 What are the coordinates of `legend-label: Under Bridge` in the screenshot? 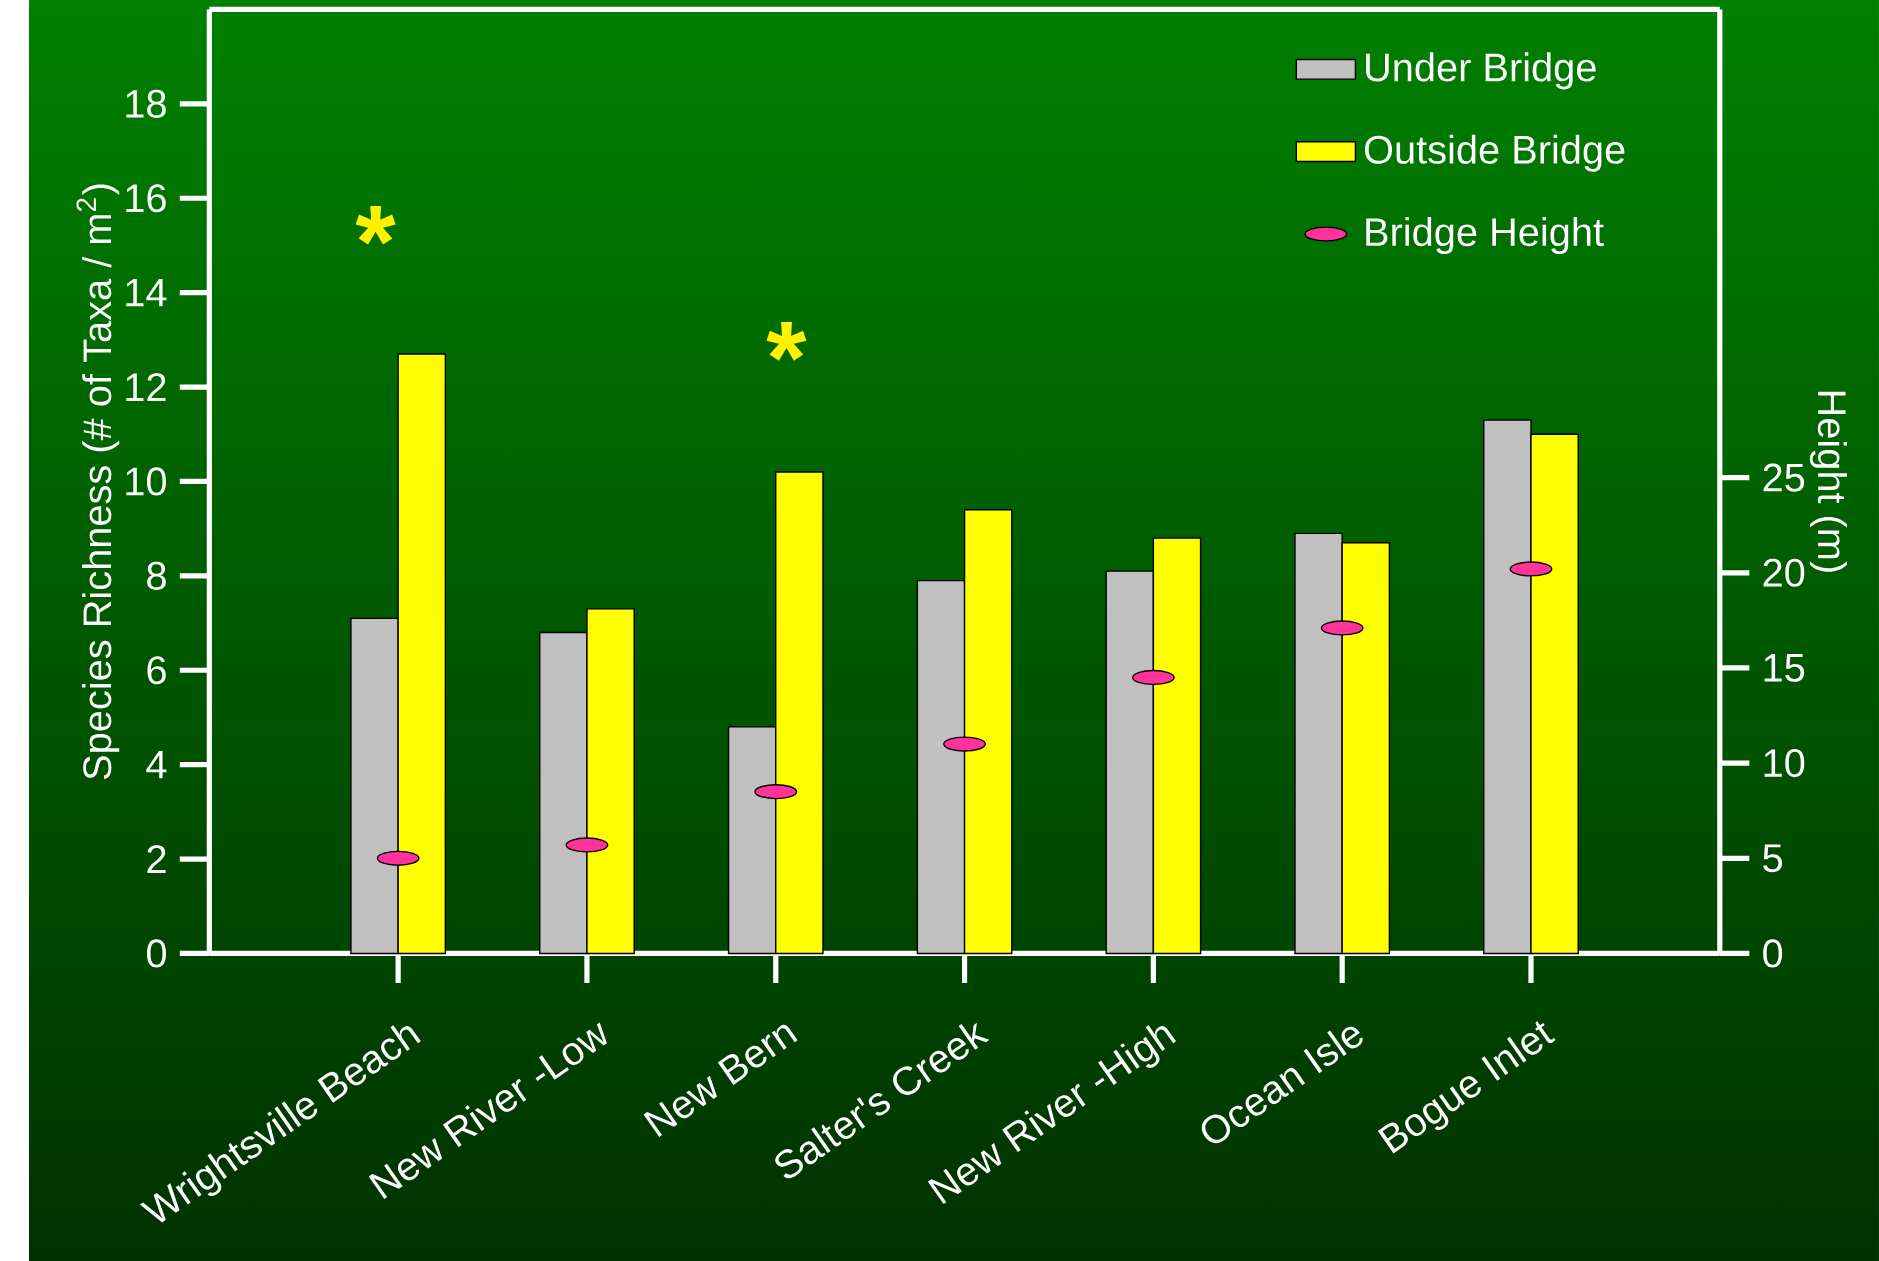 It's located at (1481, 71).